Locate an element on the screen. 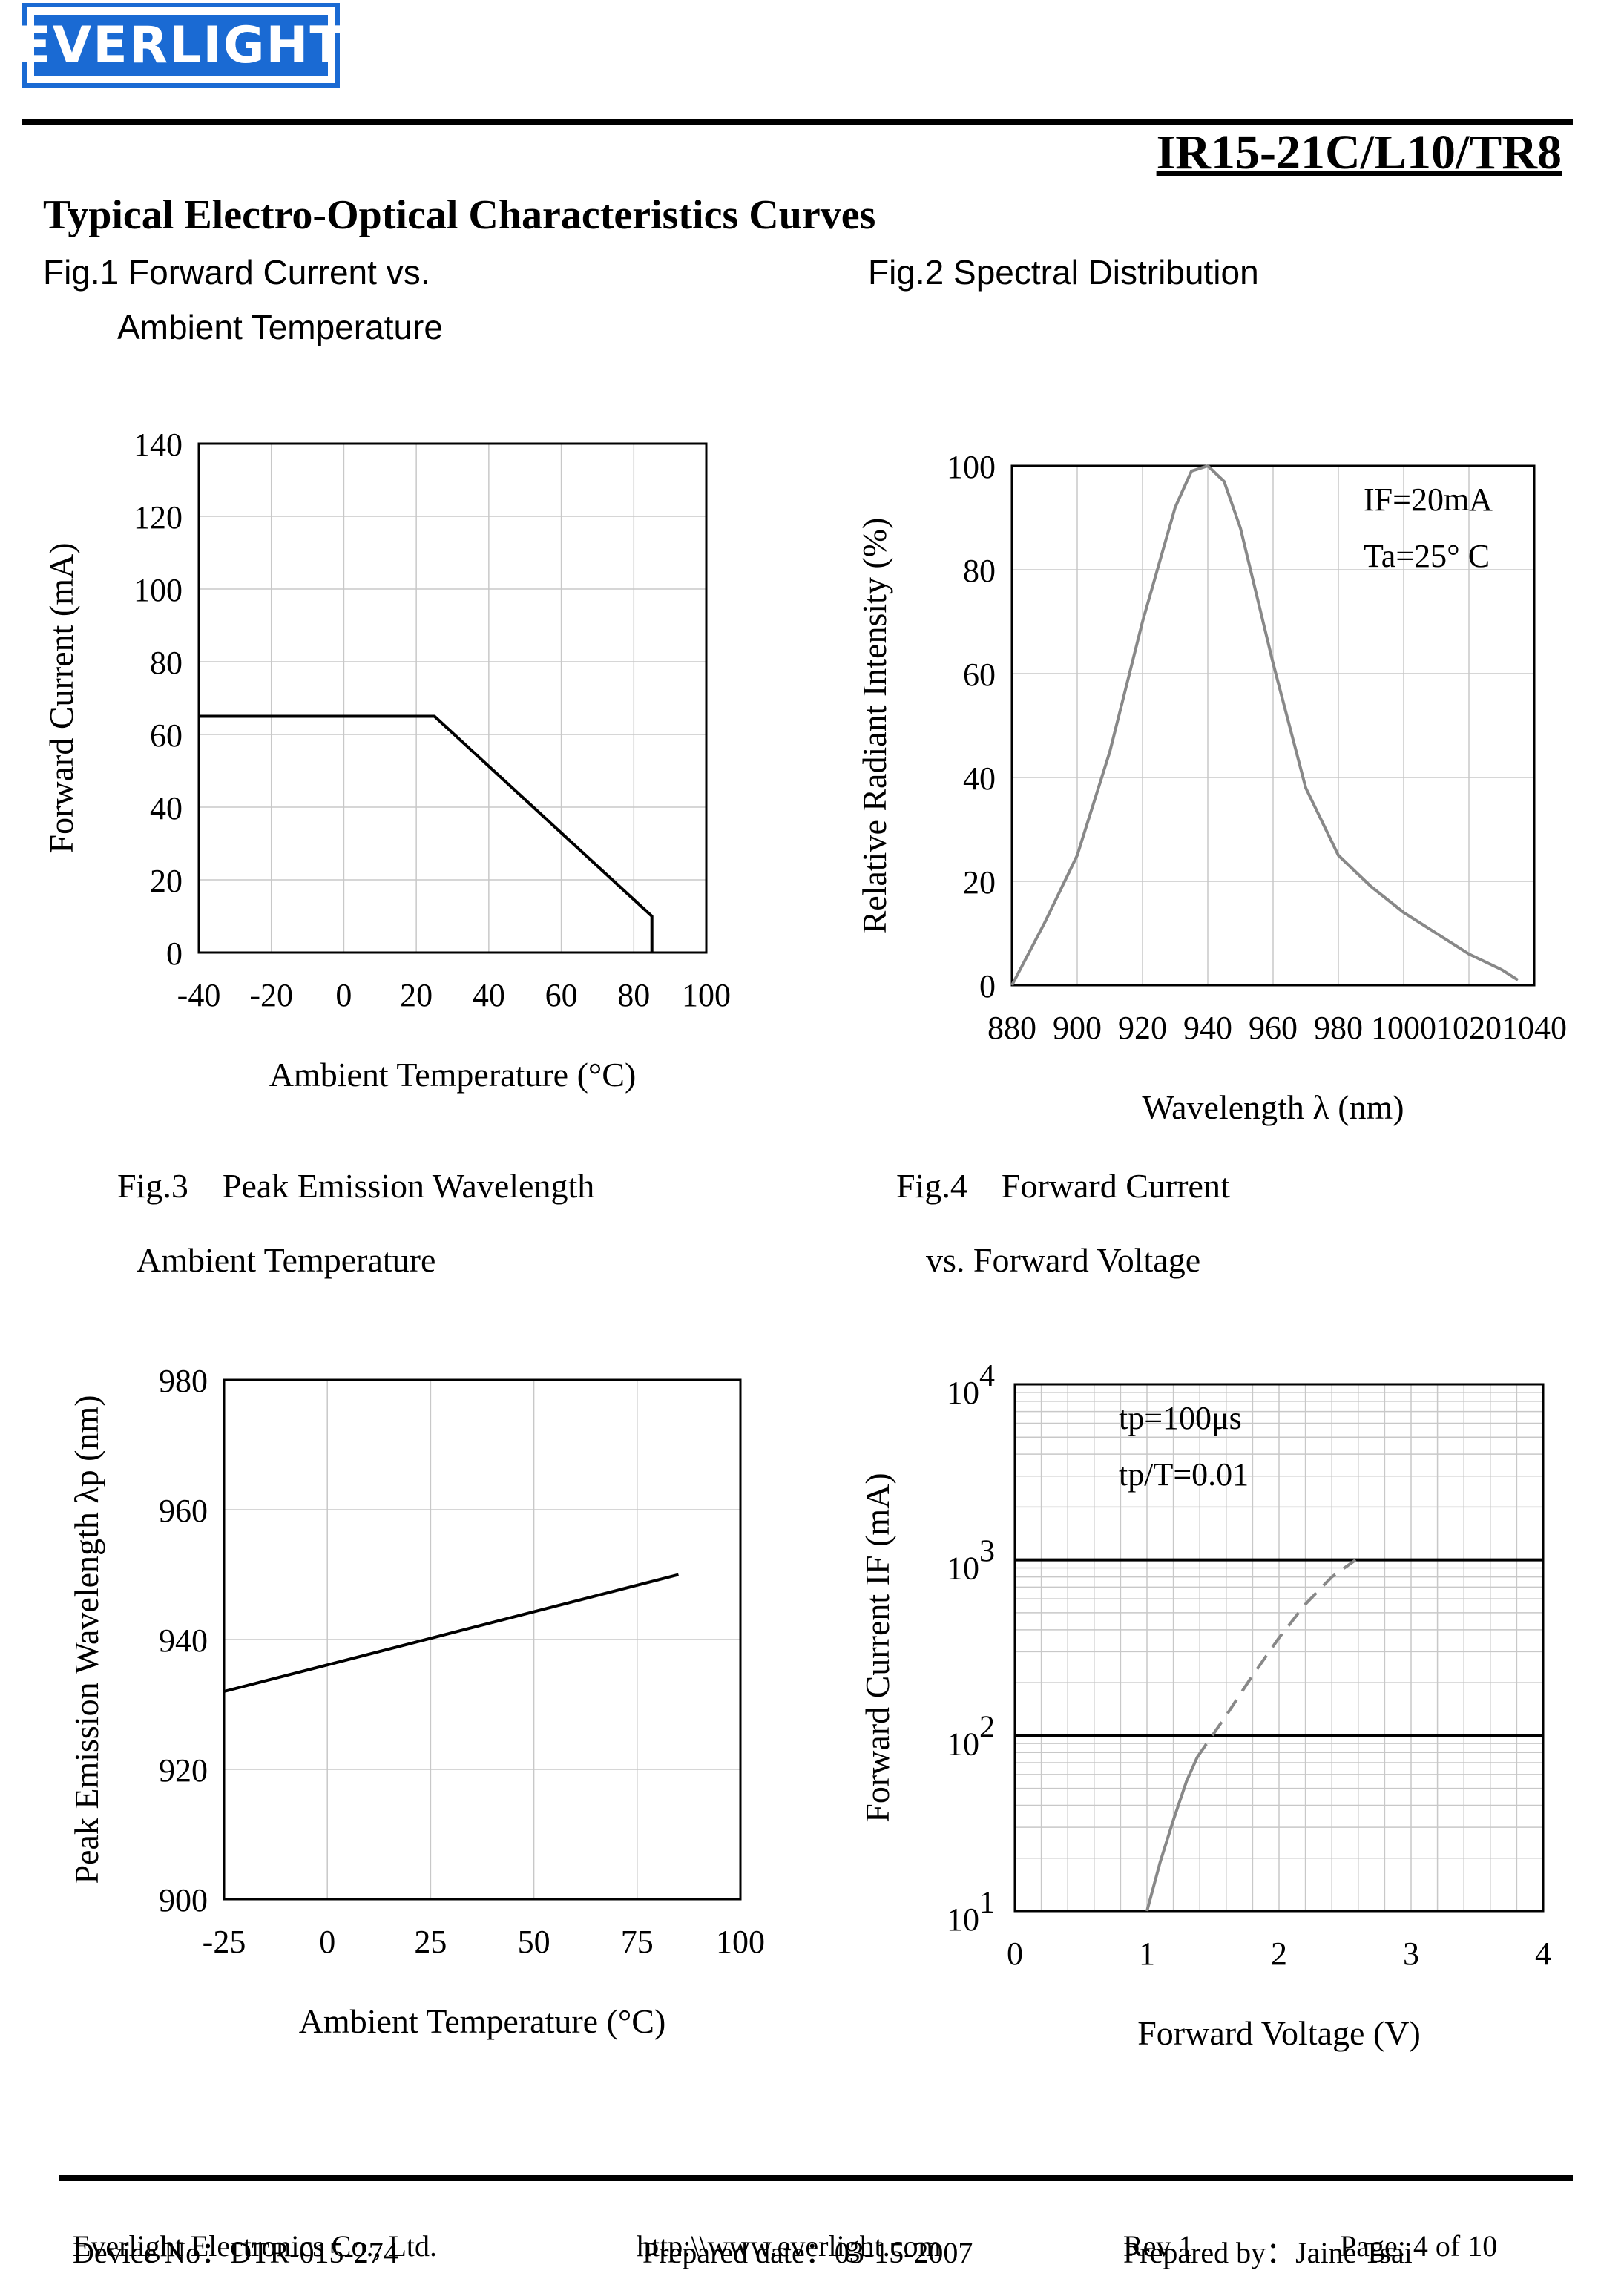 The image size is (1624, 2279). fig4-title-line1: Fig.4 Forward Current is located at coordinates (1063, 1186).